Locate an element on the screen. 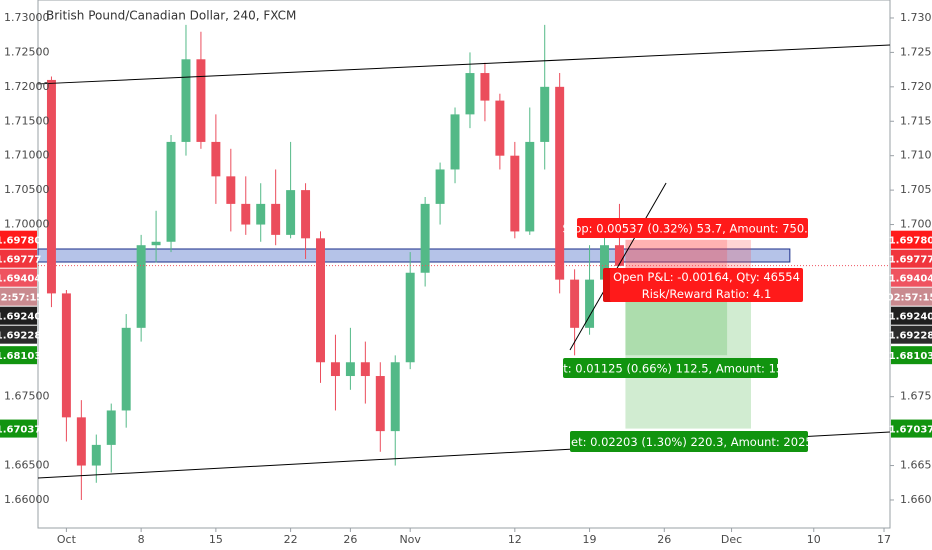  y-tick-label: 1.71000 is located at coordinates (916, 155).